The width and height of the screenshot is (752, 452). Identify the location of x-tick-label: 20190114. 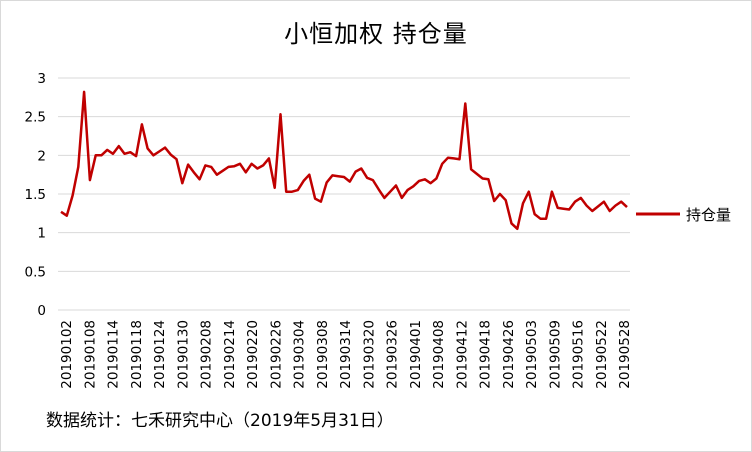
(114, 354).